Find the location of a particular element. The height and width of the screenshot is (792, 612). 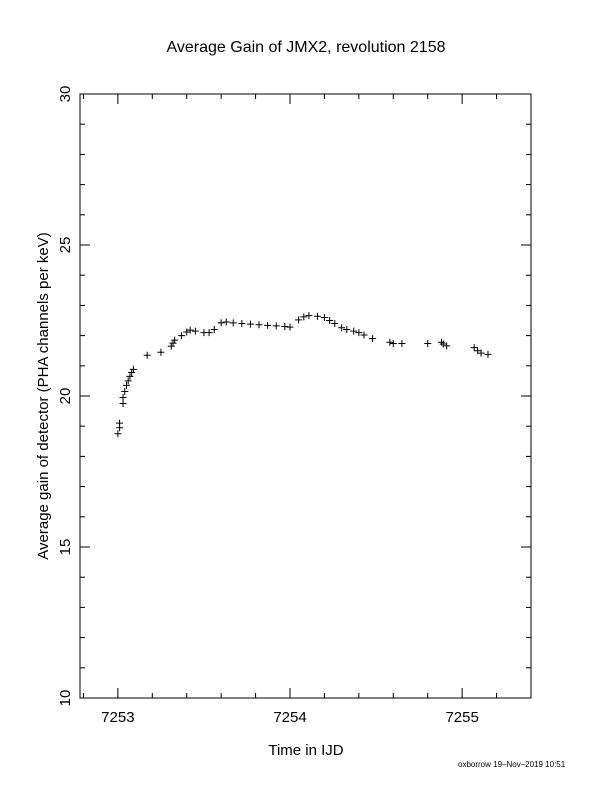

chart-title: Average Gain of JMX2, revolution 2158 is located at coordinates (306, 47).